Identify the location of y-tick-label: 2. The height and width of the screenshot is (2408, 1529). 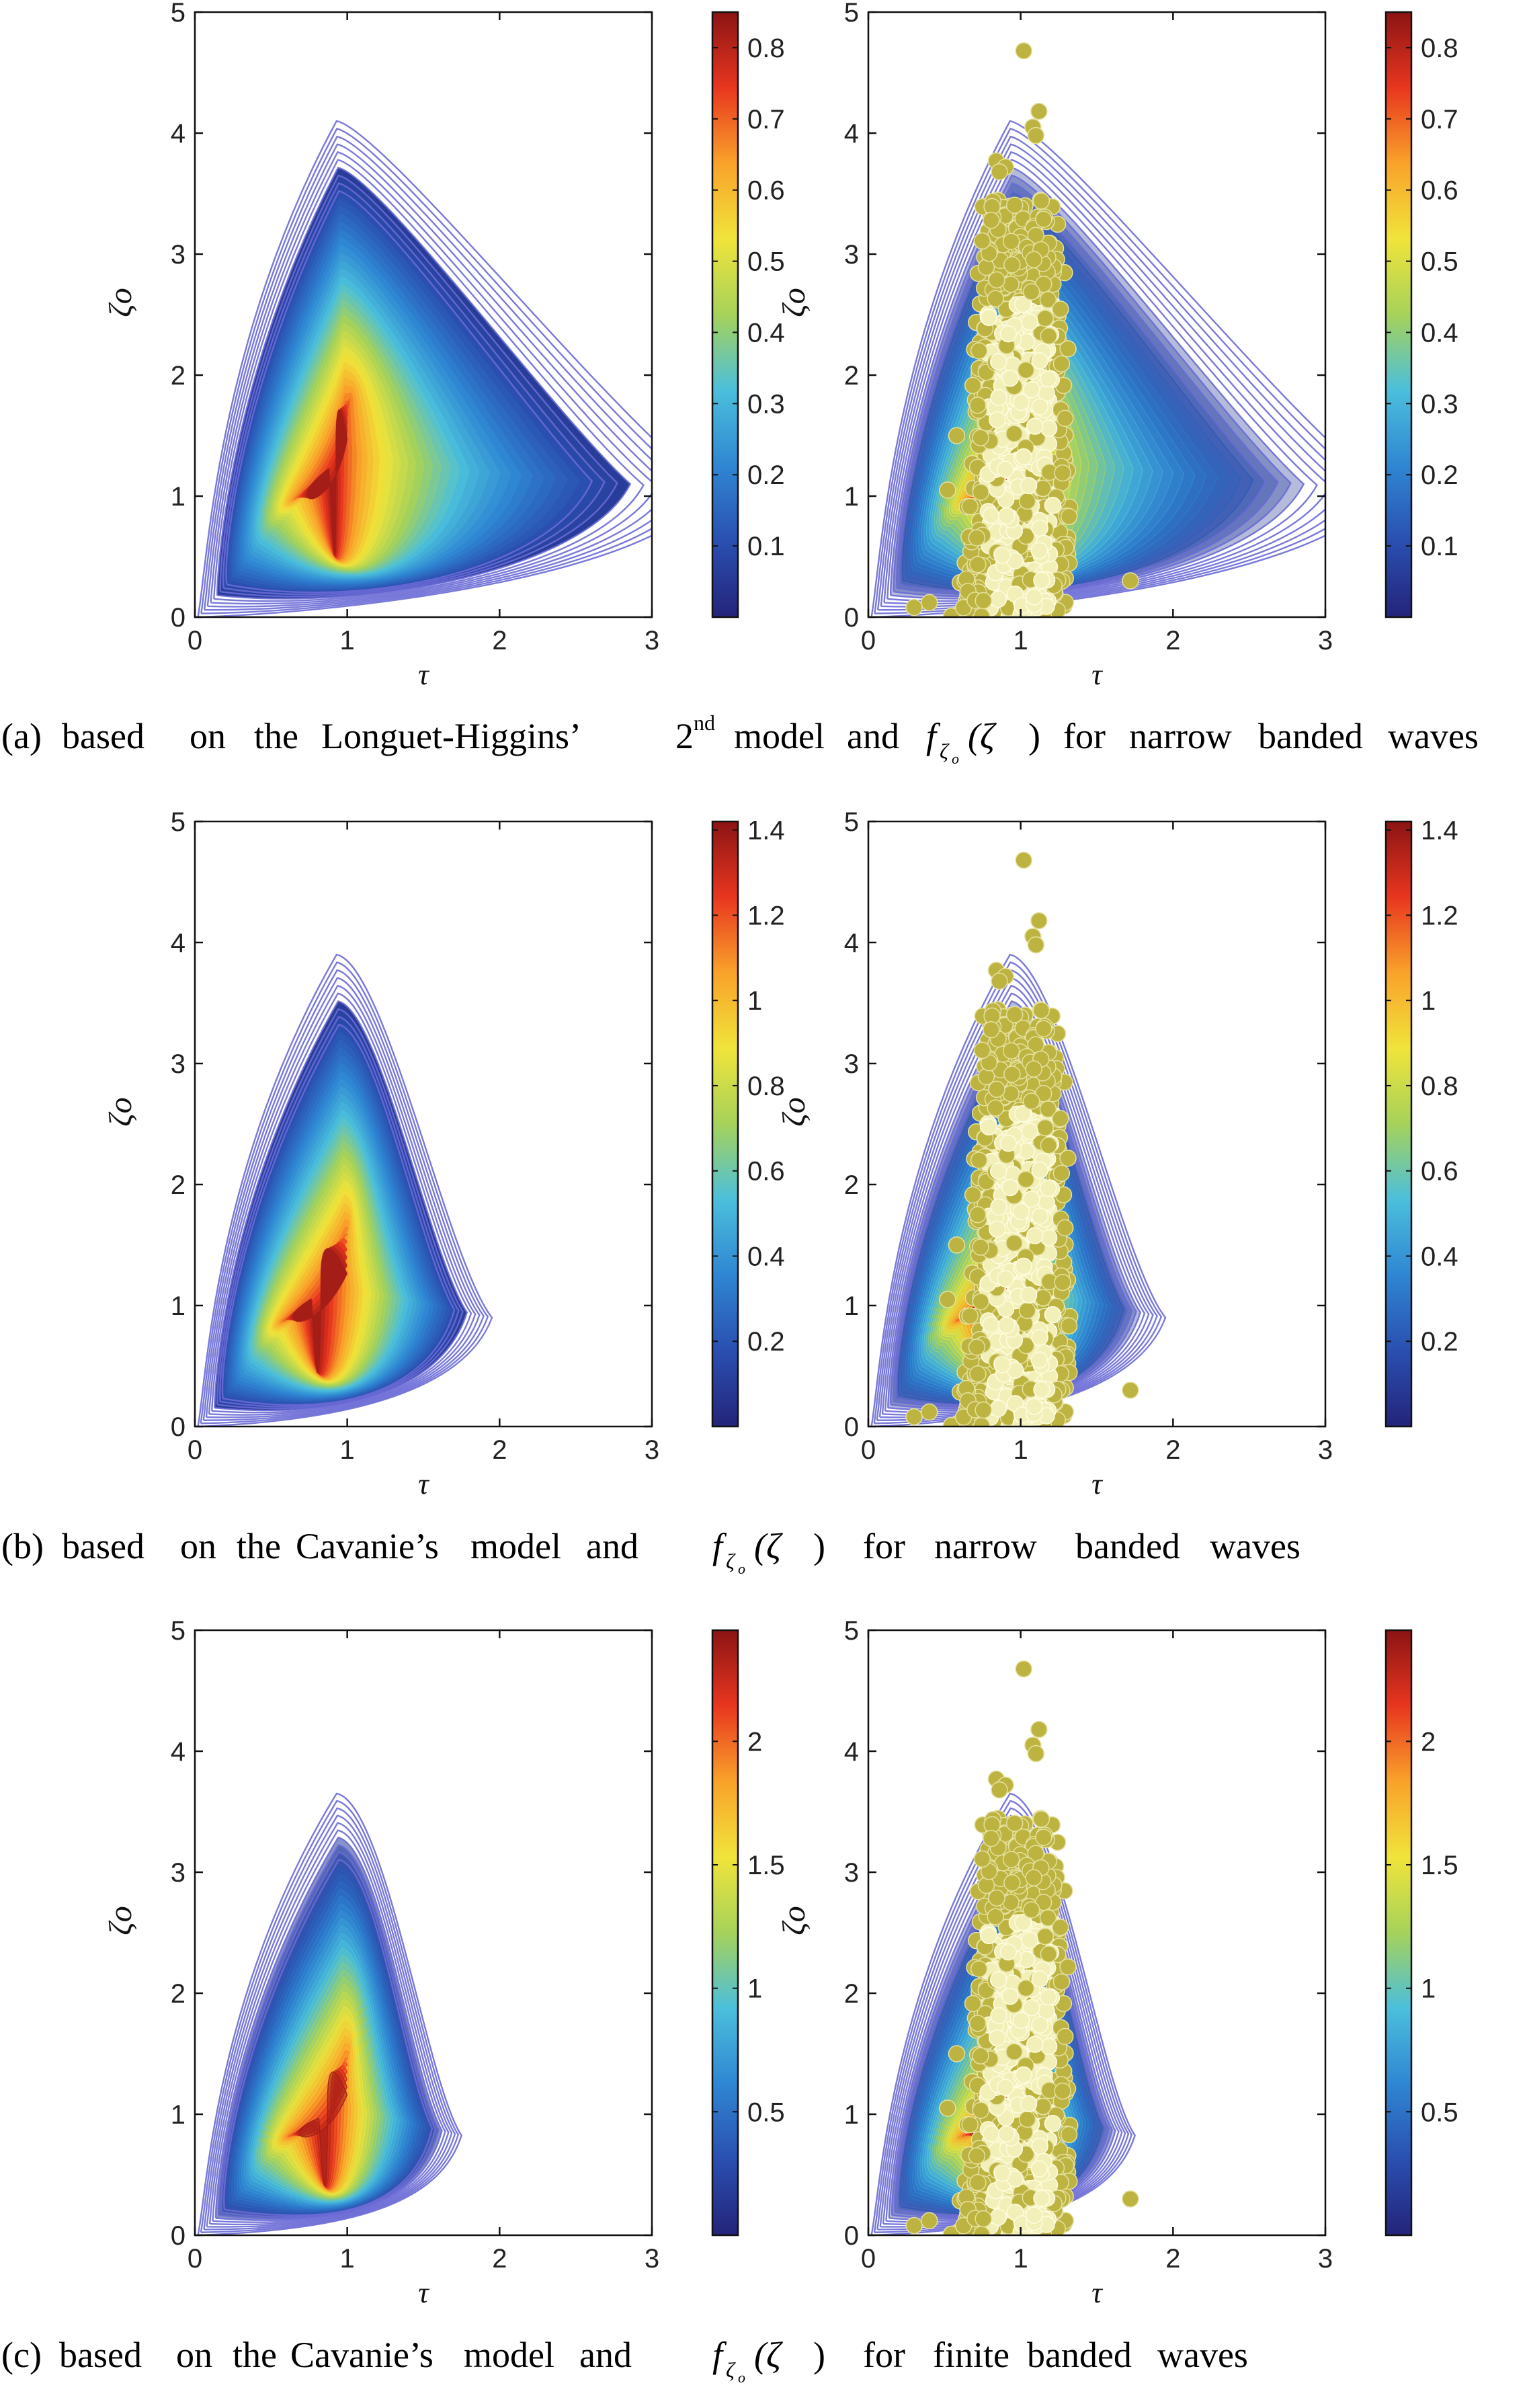
(851, 376).